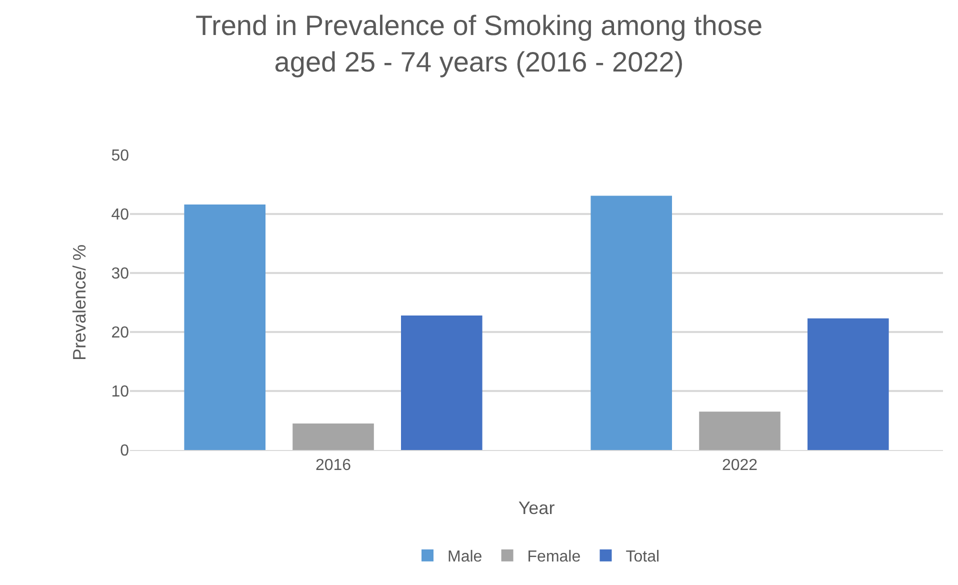 The width and height of the screenshot is (958, 585). What do you see at coordinates (120, 333) in the screenshot?
I see `y-tick-label: 20` at bounding box center [120, 333].